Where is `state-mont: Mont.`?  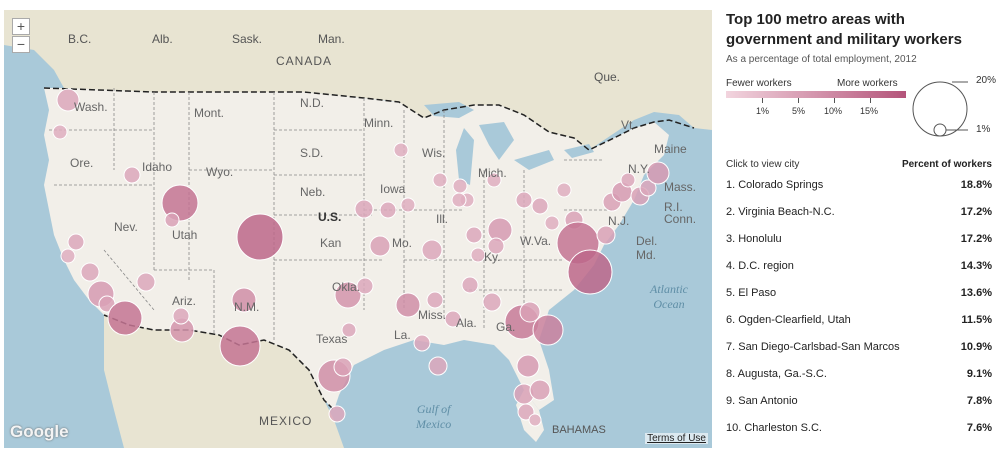
state-mont: Mont. is located at coordinates (209, 113).